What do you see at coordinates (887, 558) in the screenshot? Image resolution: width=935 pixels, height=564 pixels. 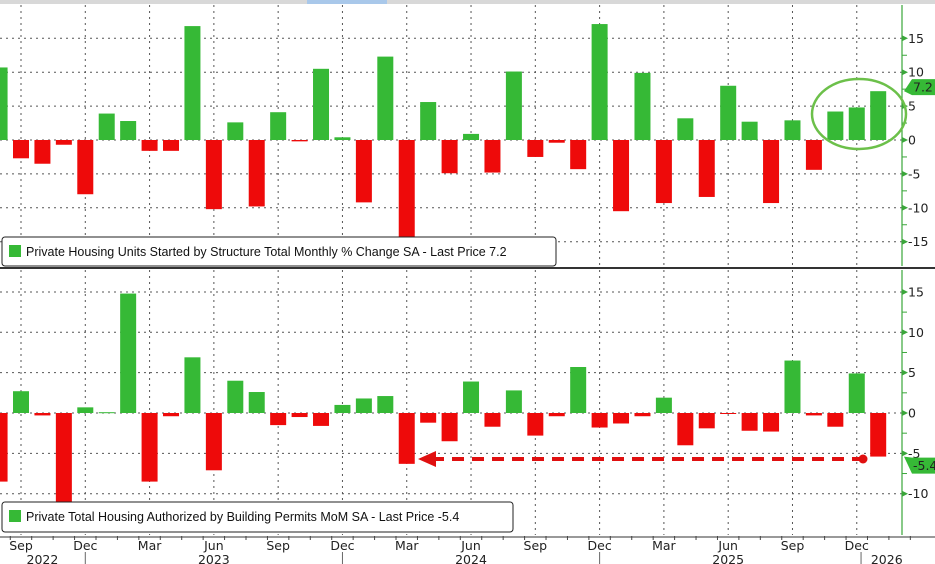 I see `x-year-label: 2026` at bounding box center [887, 558].